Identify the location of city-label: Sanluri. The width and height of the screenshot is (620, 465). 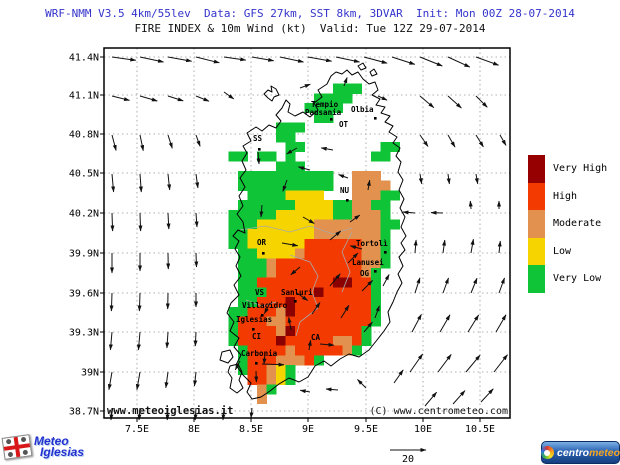
(297, 292).